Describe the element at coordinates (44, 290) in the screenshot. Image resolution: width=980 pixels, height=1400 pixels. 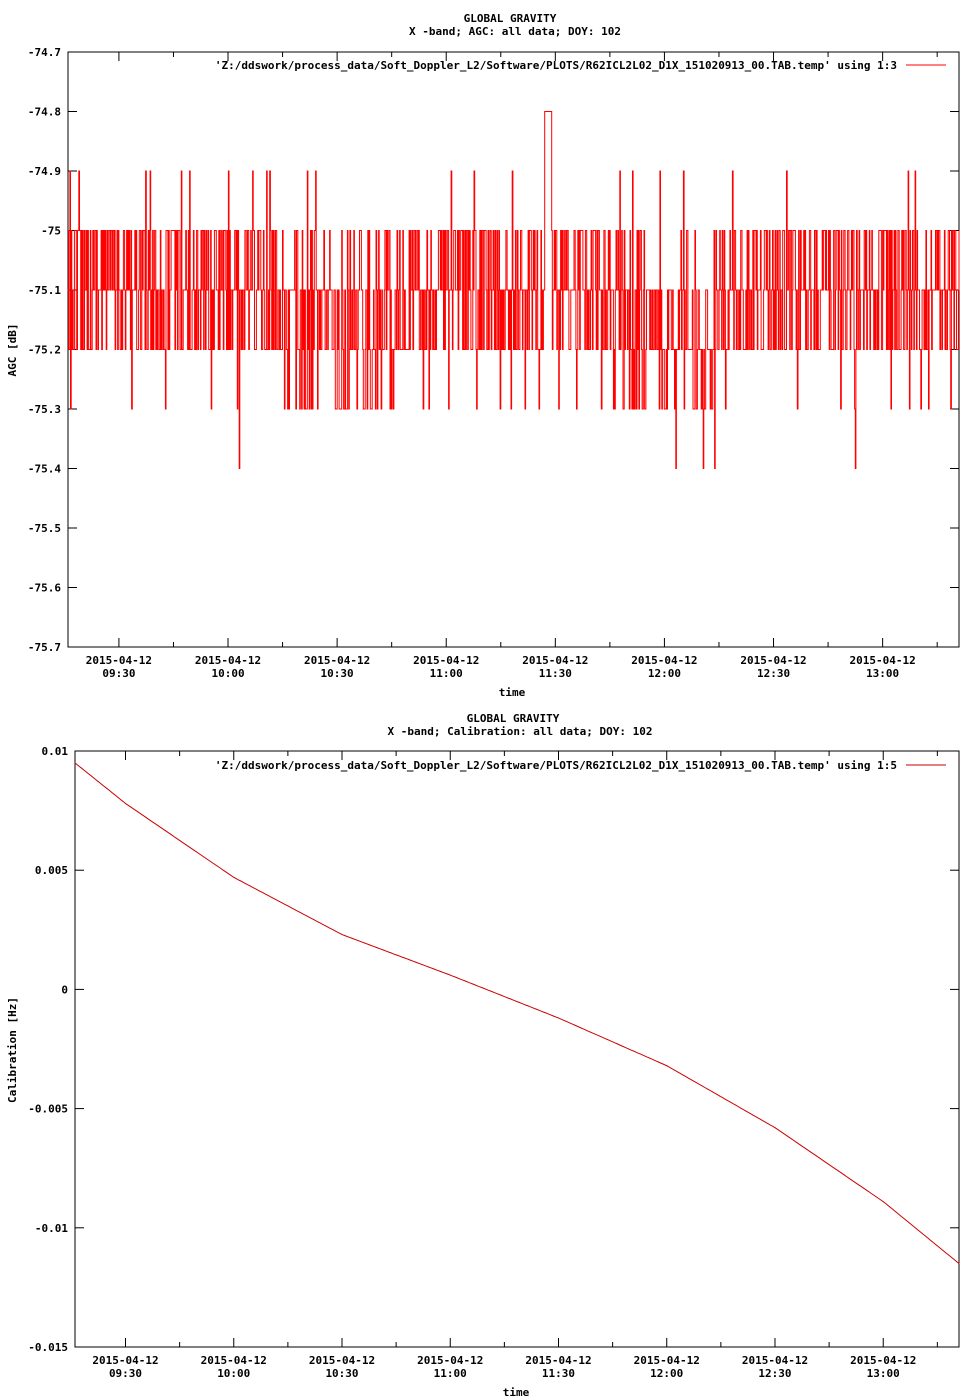
I see `y-tick-label: -75.1` at that location.